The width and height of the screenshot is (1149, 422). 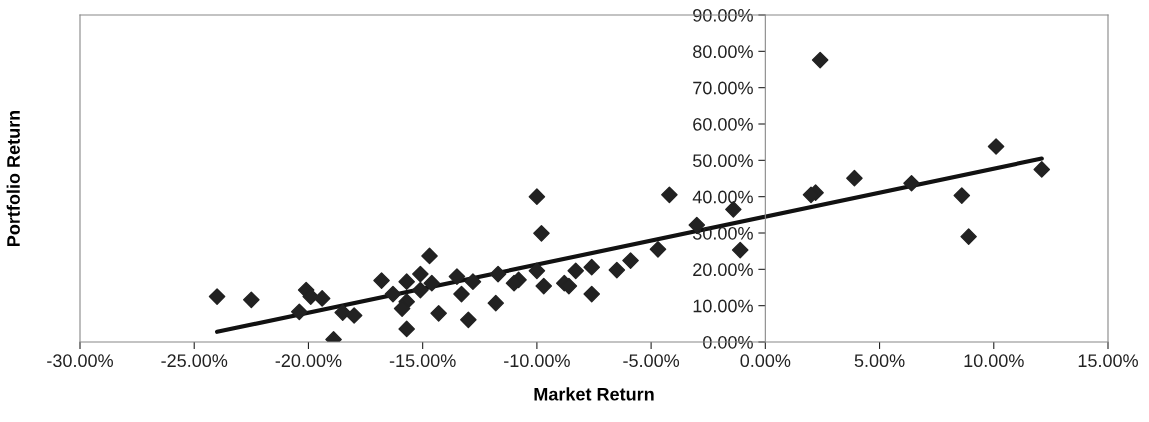 What do you see at coordinates (722, 197) in the screenshot?
I see `y-tick-label: 40.00%` at bounding box center [722, 197].